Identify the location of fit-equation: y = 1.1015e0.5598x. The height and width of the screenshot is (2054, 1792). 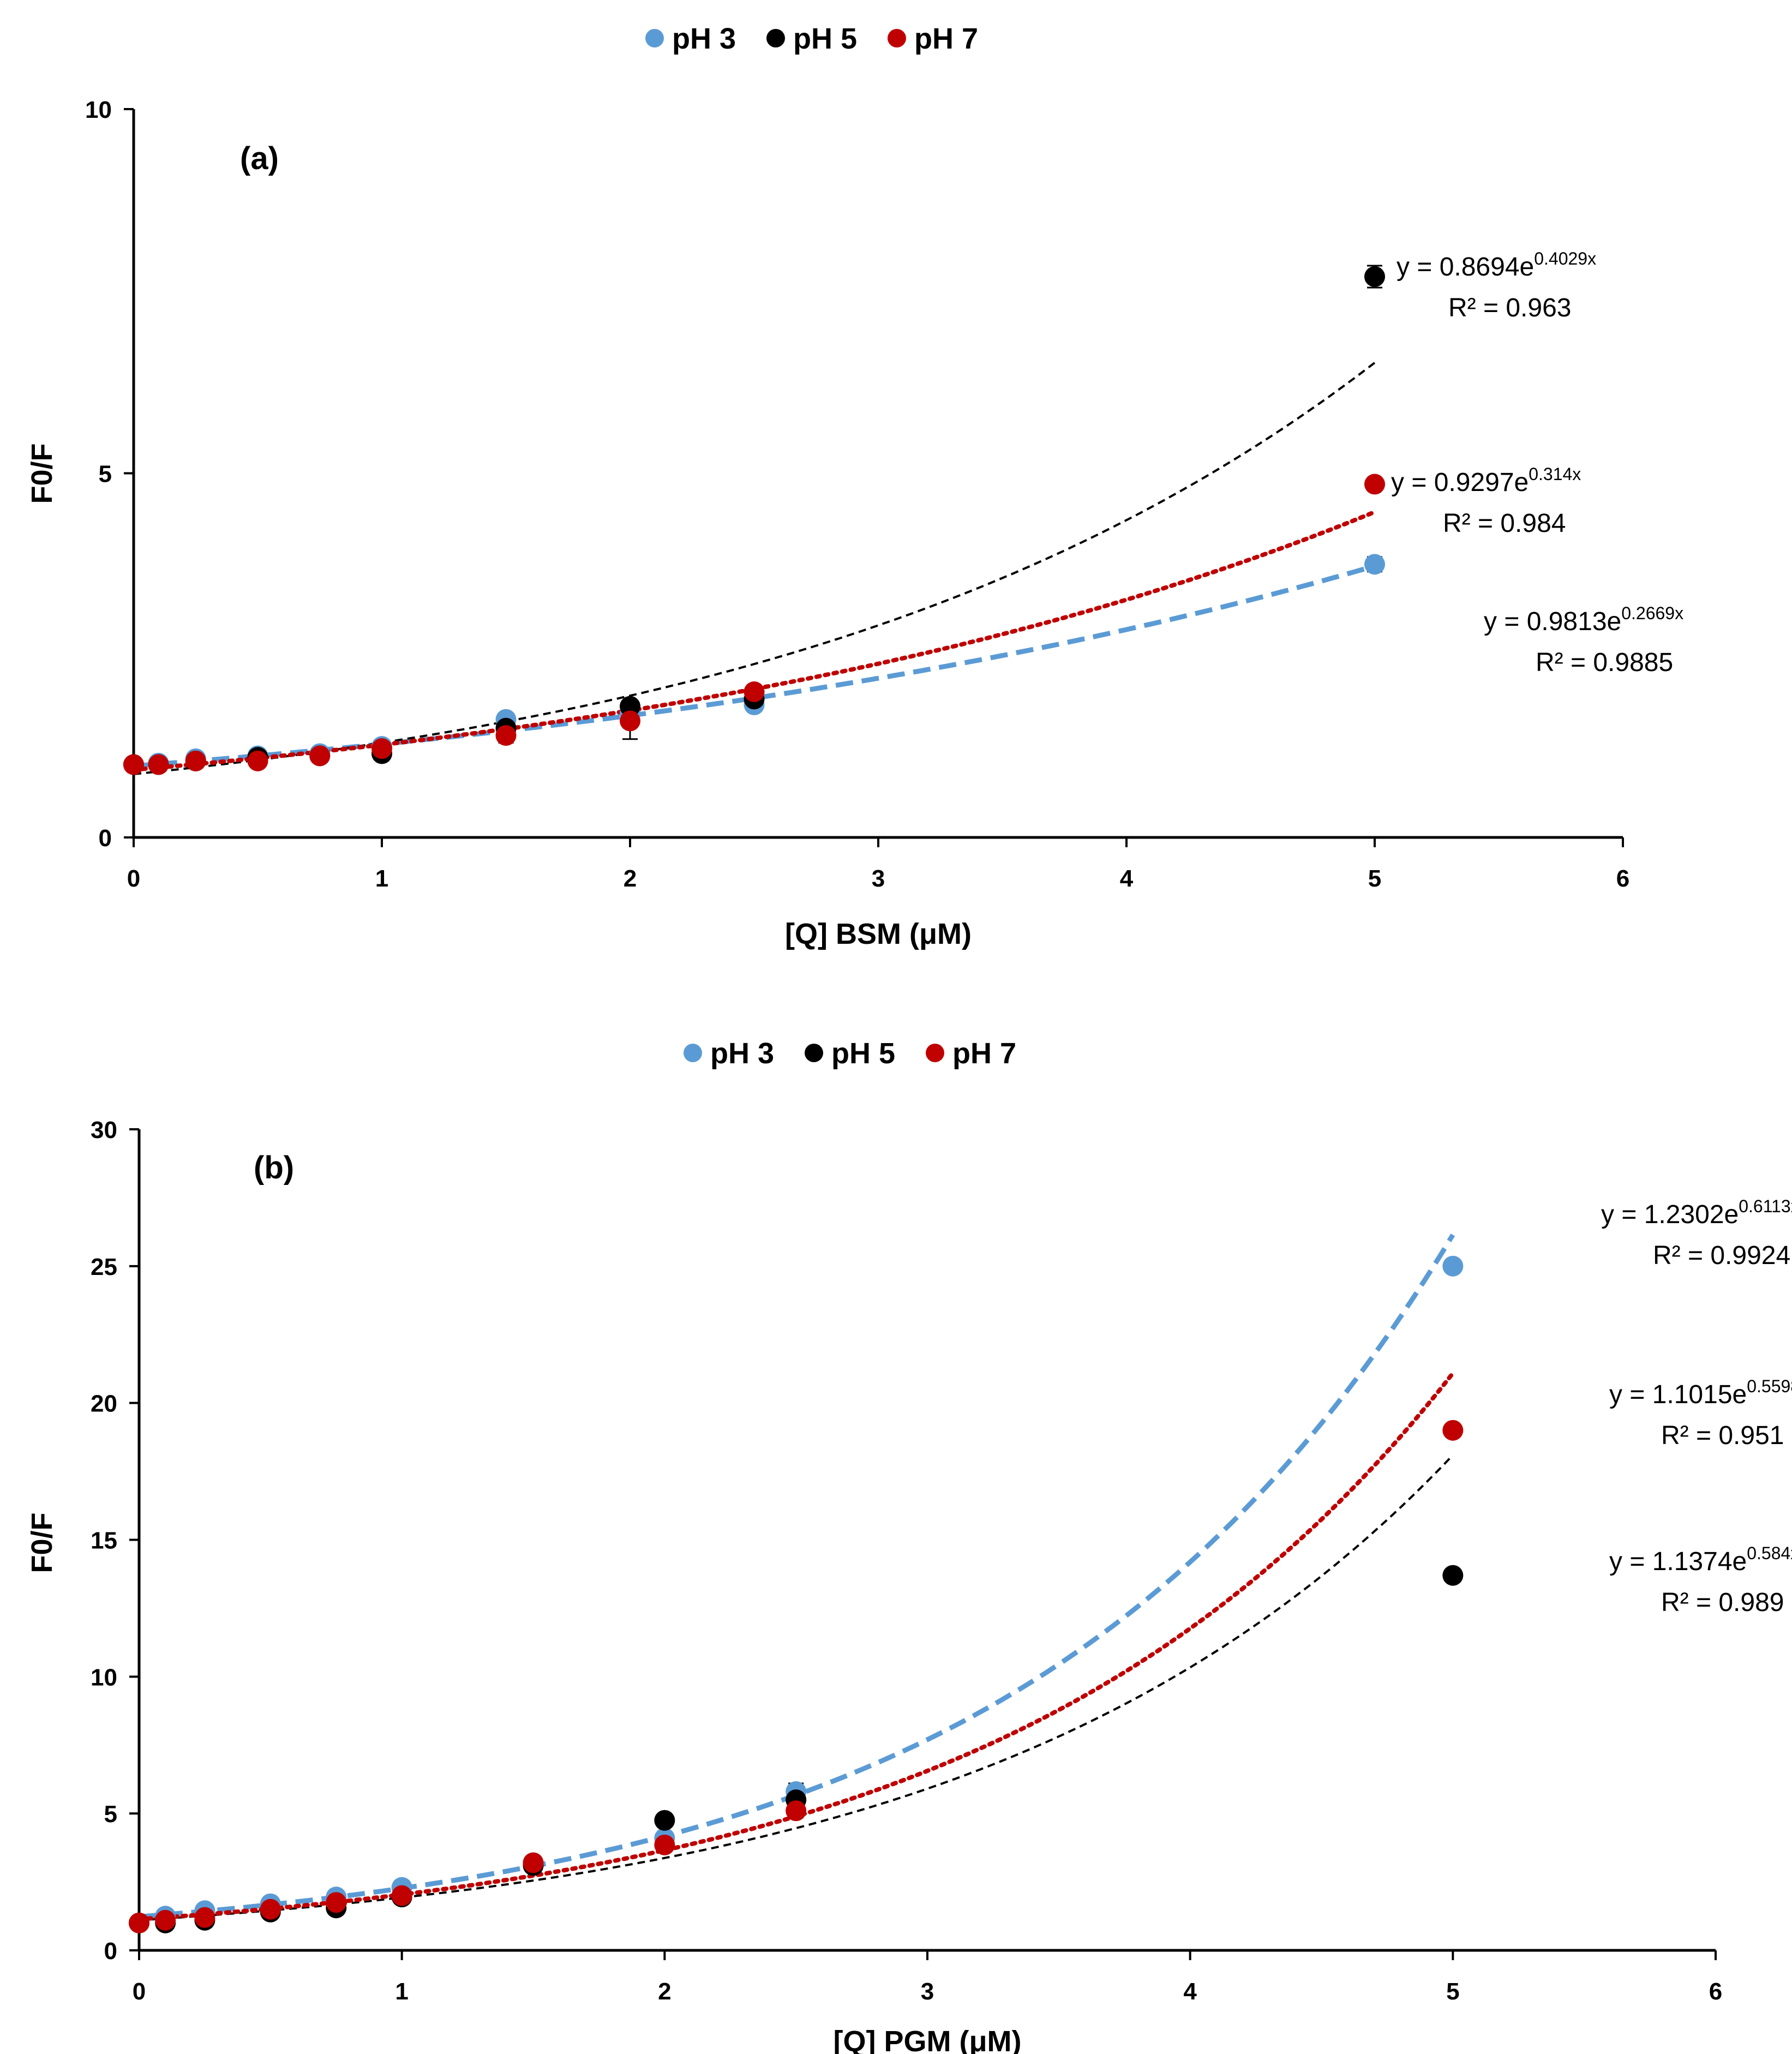
(1700, 1393).